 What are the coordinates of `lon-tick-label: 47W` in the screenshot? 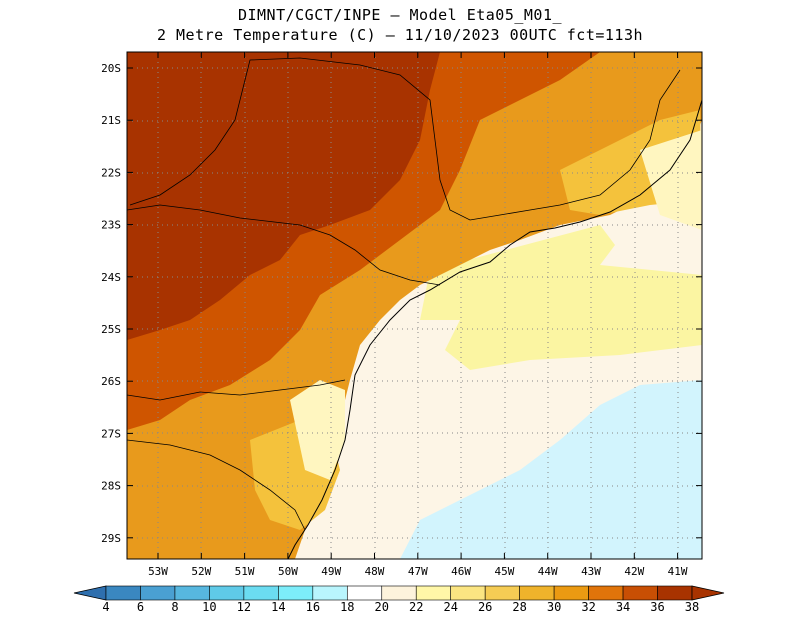 It's located at (418, 571).